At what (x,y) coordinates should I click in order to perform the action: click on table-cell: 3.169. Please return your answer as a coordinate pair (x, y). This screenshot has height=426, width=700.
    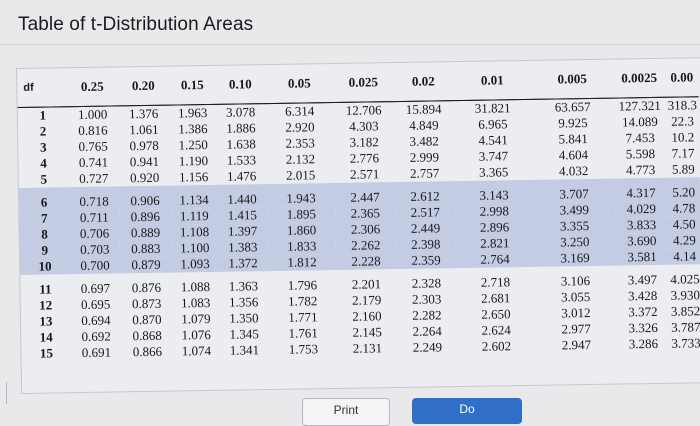
    Looking at the image, I should click on (575, 258).